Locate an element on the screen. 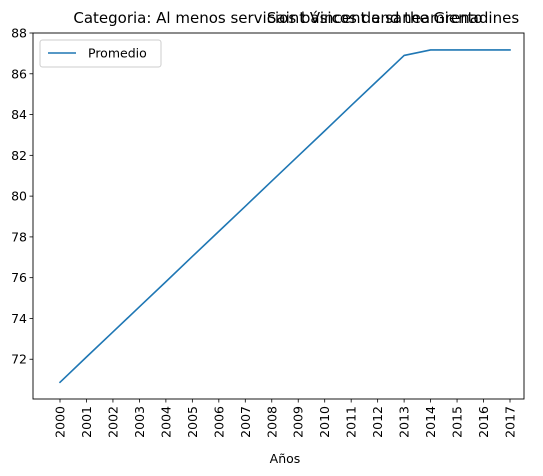 This screenshot has height=476, width=543. x-axis-label: Años is located at coordinates (285, 458).